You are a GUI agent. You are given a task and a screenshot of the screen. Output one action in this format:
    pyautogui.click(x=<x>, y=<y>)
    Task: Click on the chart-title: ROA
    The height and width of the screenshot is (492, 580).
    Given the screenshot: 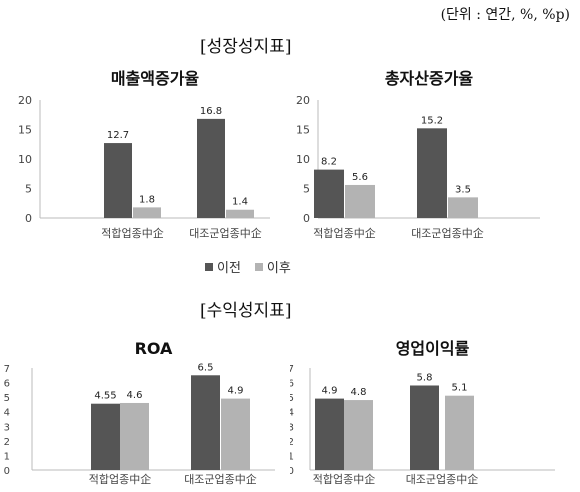 What is the action you would take?
    pyautogui.click(x=154, y=348)
    